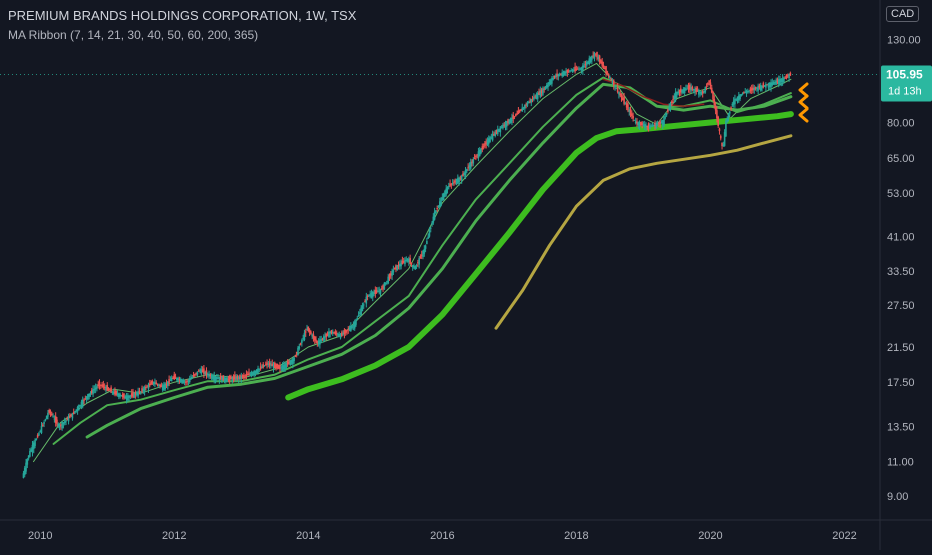 Image resolution: width=932 pixels, height=555 pixels. I want to click on x-tick-label: 2022, so click(844, 536).